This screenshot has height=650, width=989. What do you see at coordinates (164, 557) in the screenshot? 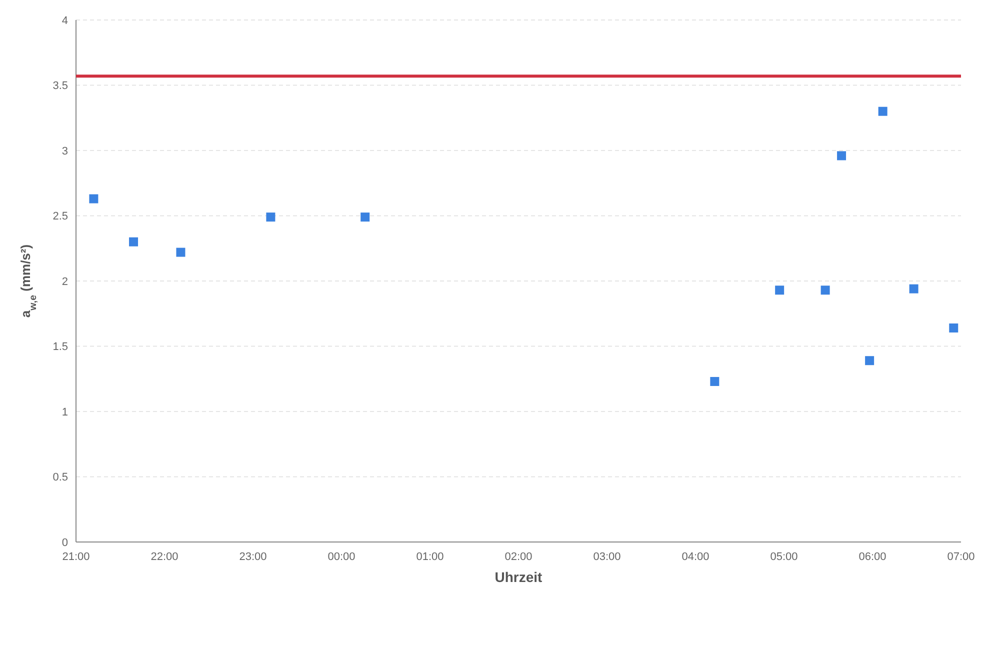
I see `x-tick-label: 22:00` at bounding box center [164, 557].